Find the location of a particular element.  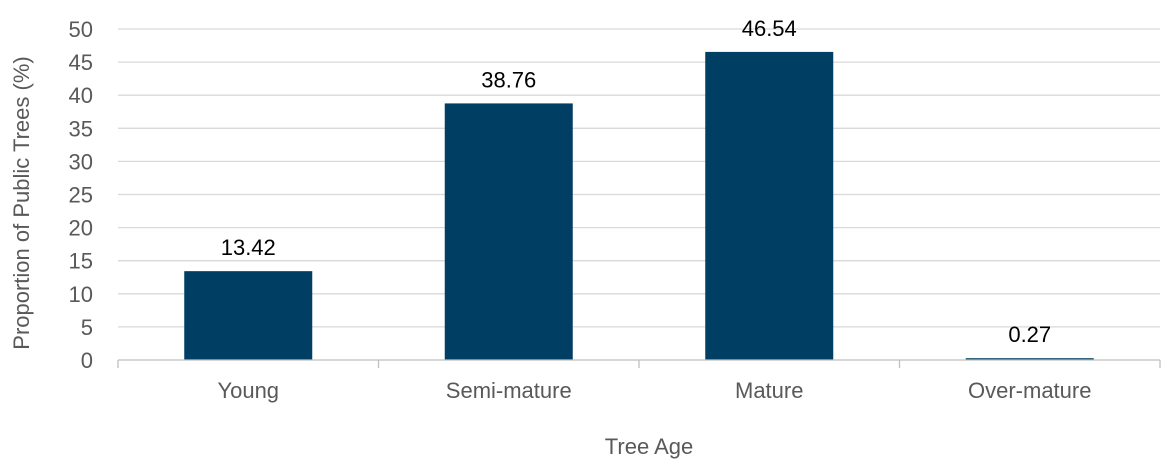

y-tick-label-15: 15 is located at coordinates (81, 261).